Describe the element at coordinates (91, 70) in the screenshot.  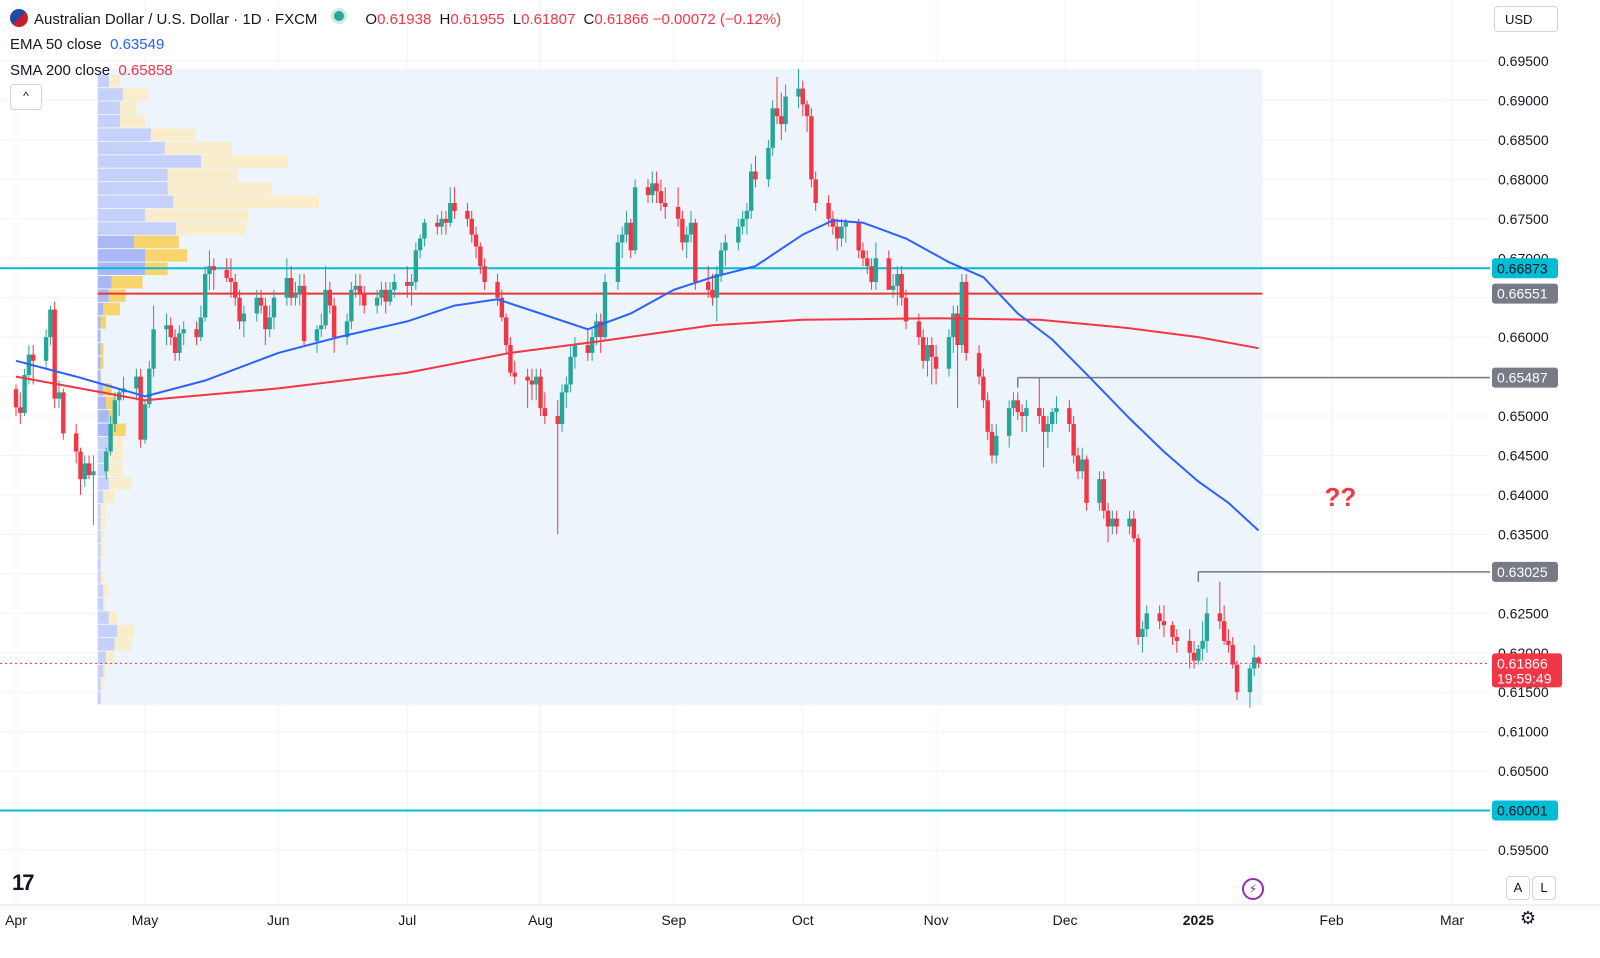
I see `sma-legend: SMA 200 close 0.65858` at that location.